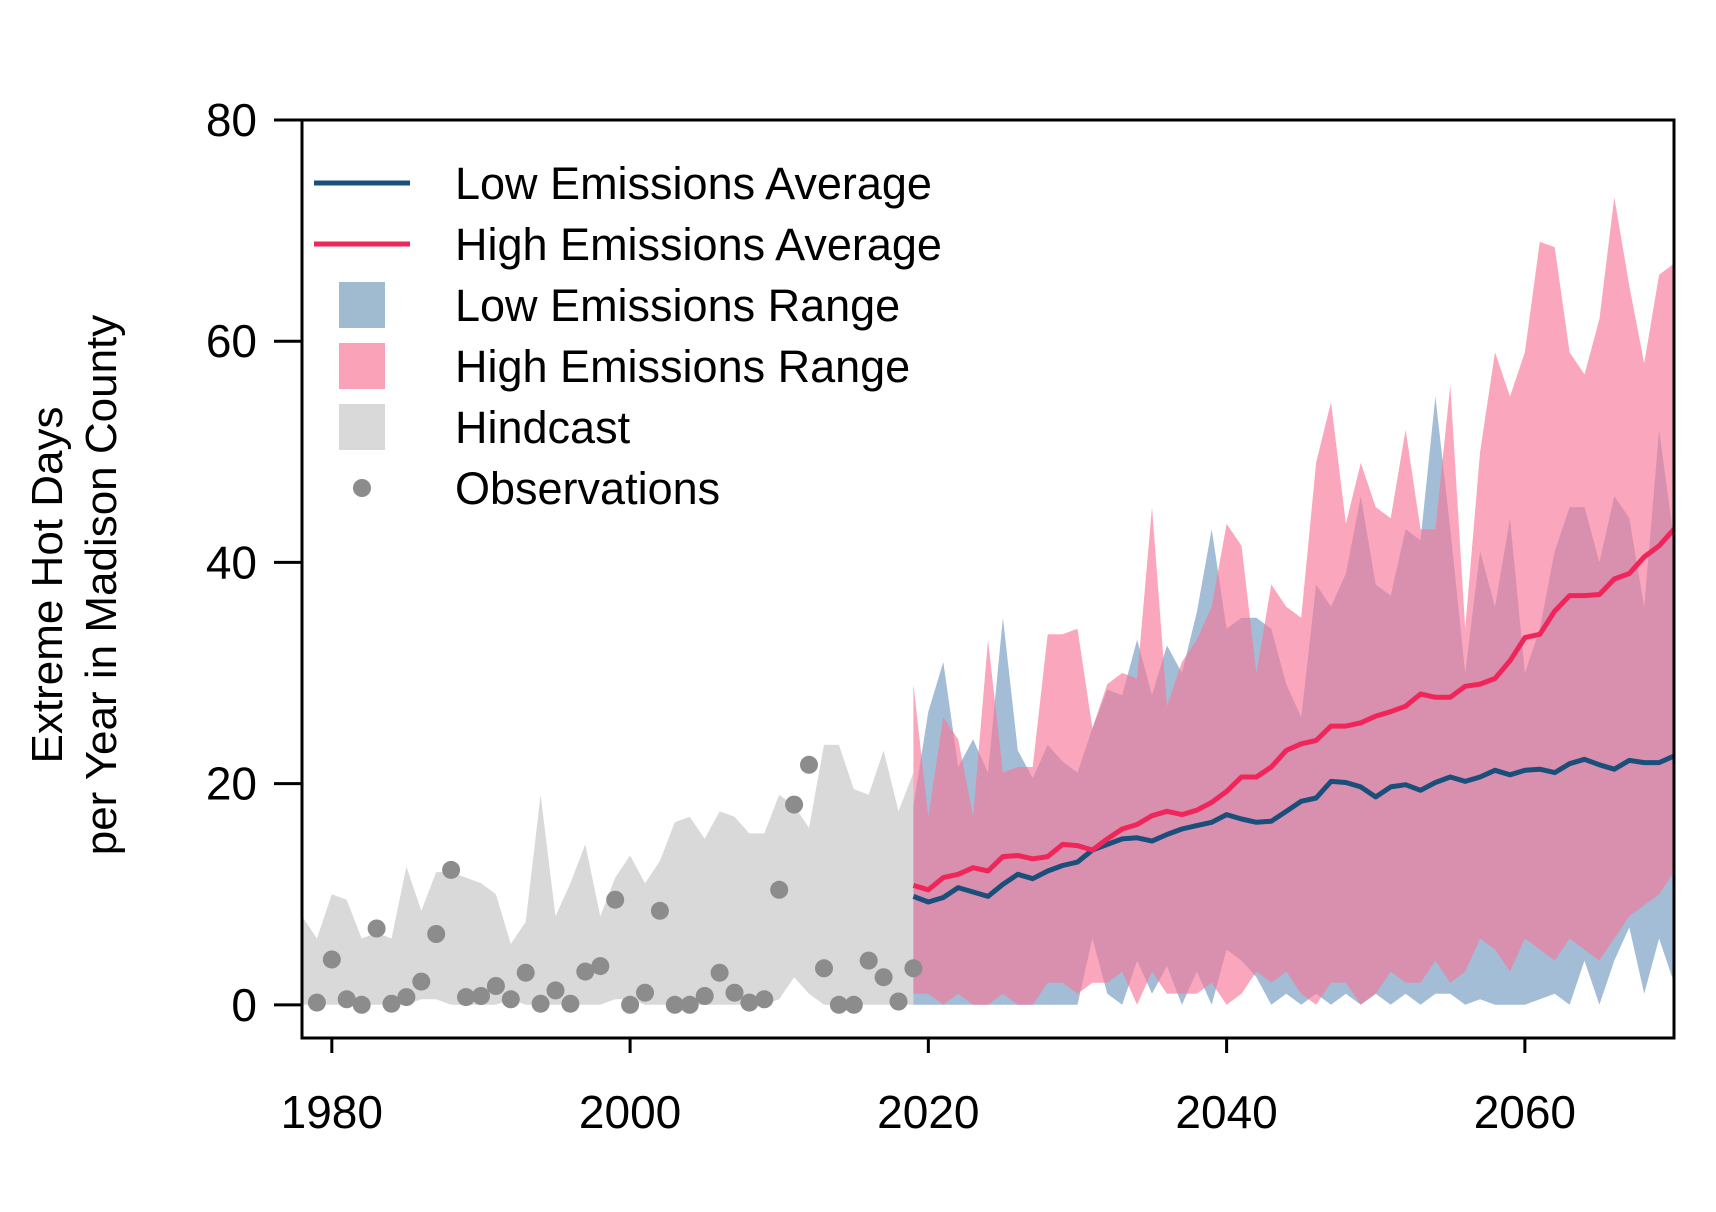 Image resolution: width=1716 pixels, height=1212 pixels. I want to click on low-emissions-average-layer, so click(1293, 829).